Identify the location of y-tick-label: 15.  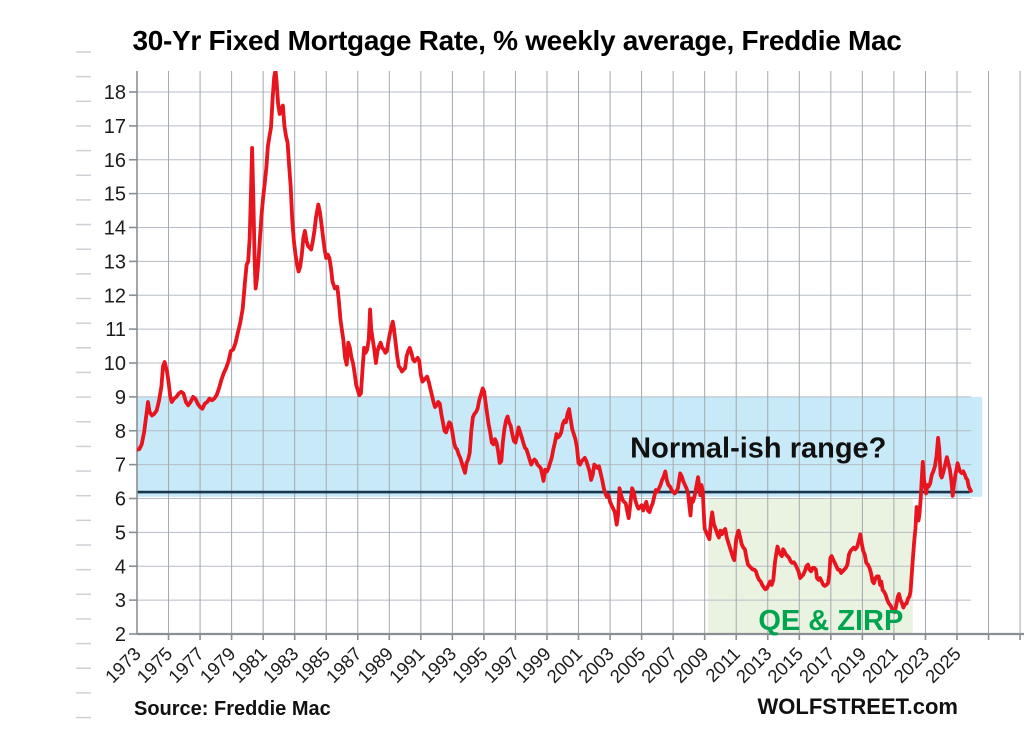
(115, 195).